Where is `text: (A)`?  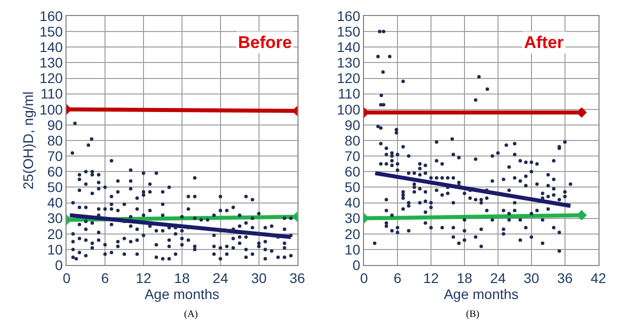 text: (A) is located at coordinates (191, 314).